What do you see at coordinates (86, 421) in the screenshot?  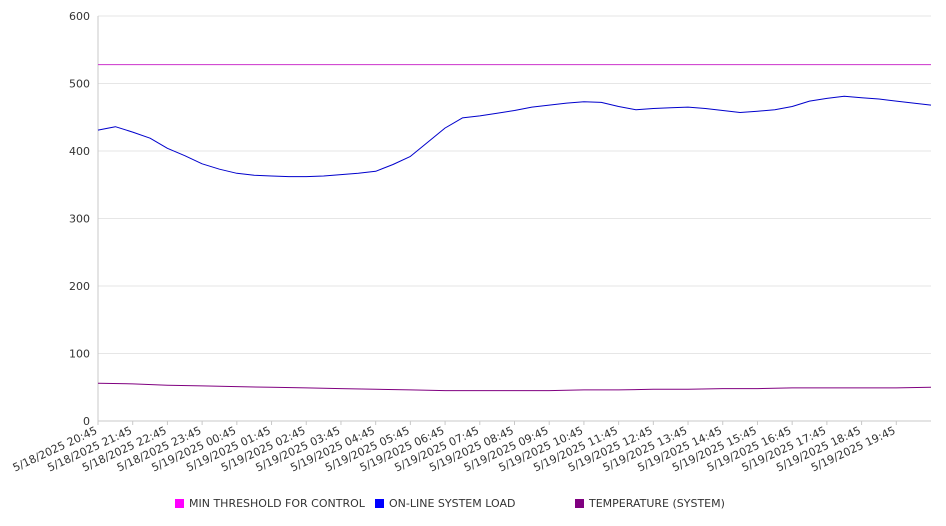 I see `y-tick-label-0: 0` at bounding box center [86, 421].